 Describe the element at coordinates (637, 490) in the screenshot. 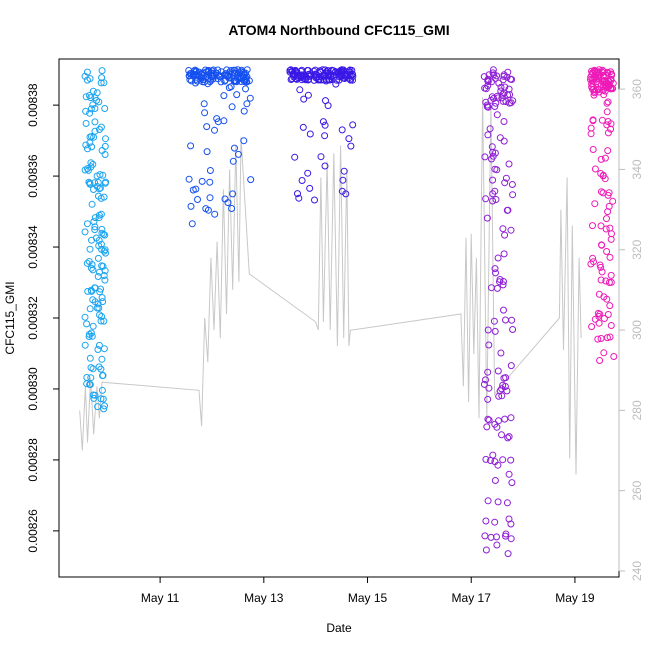

I see `y2-tick-label: 260` at that location.